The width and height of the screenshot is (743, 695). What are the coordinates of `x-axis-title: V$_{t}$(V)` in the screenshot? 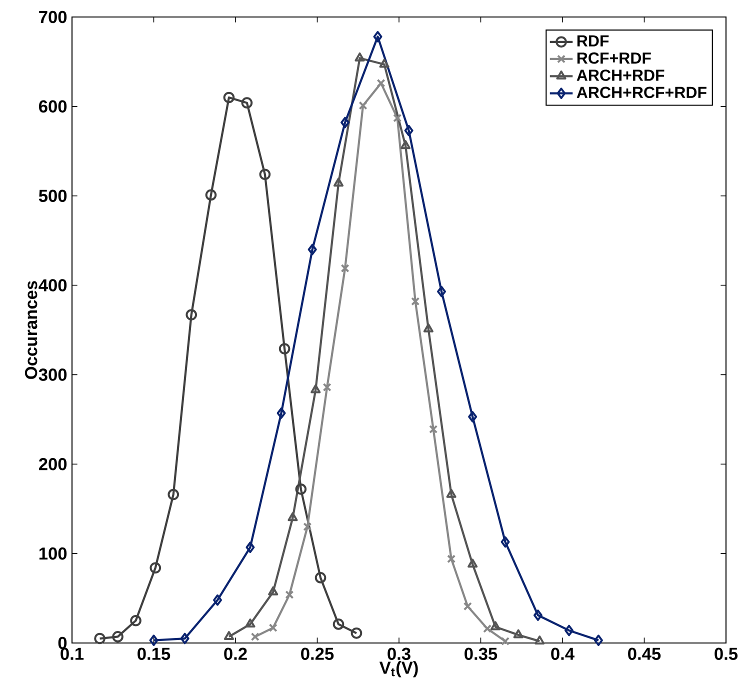 It's located at (398, 669).